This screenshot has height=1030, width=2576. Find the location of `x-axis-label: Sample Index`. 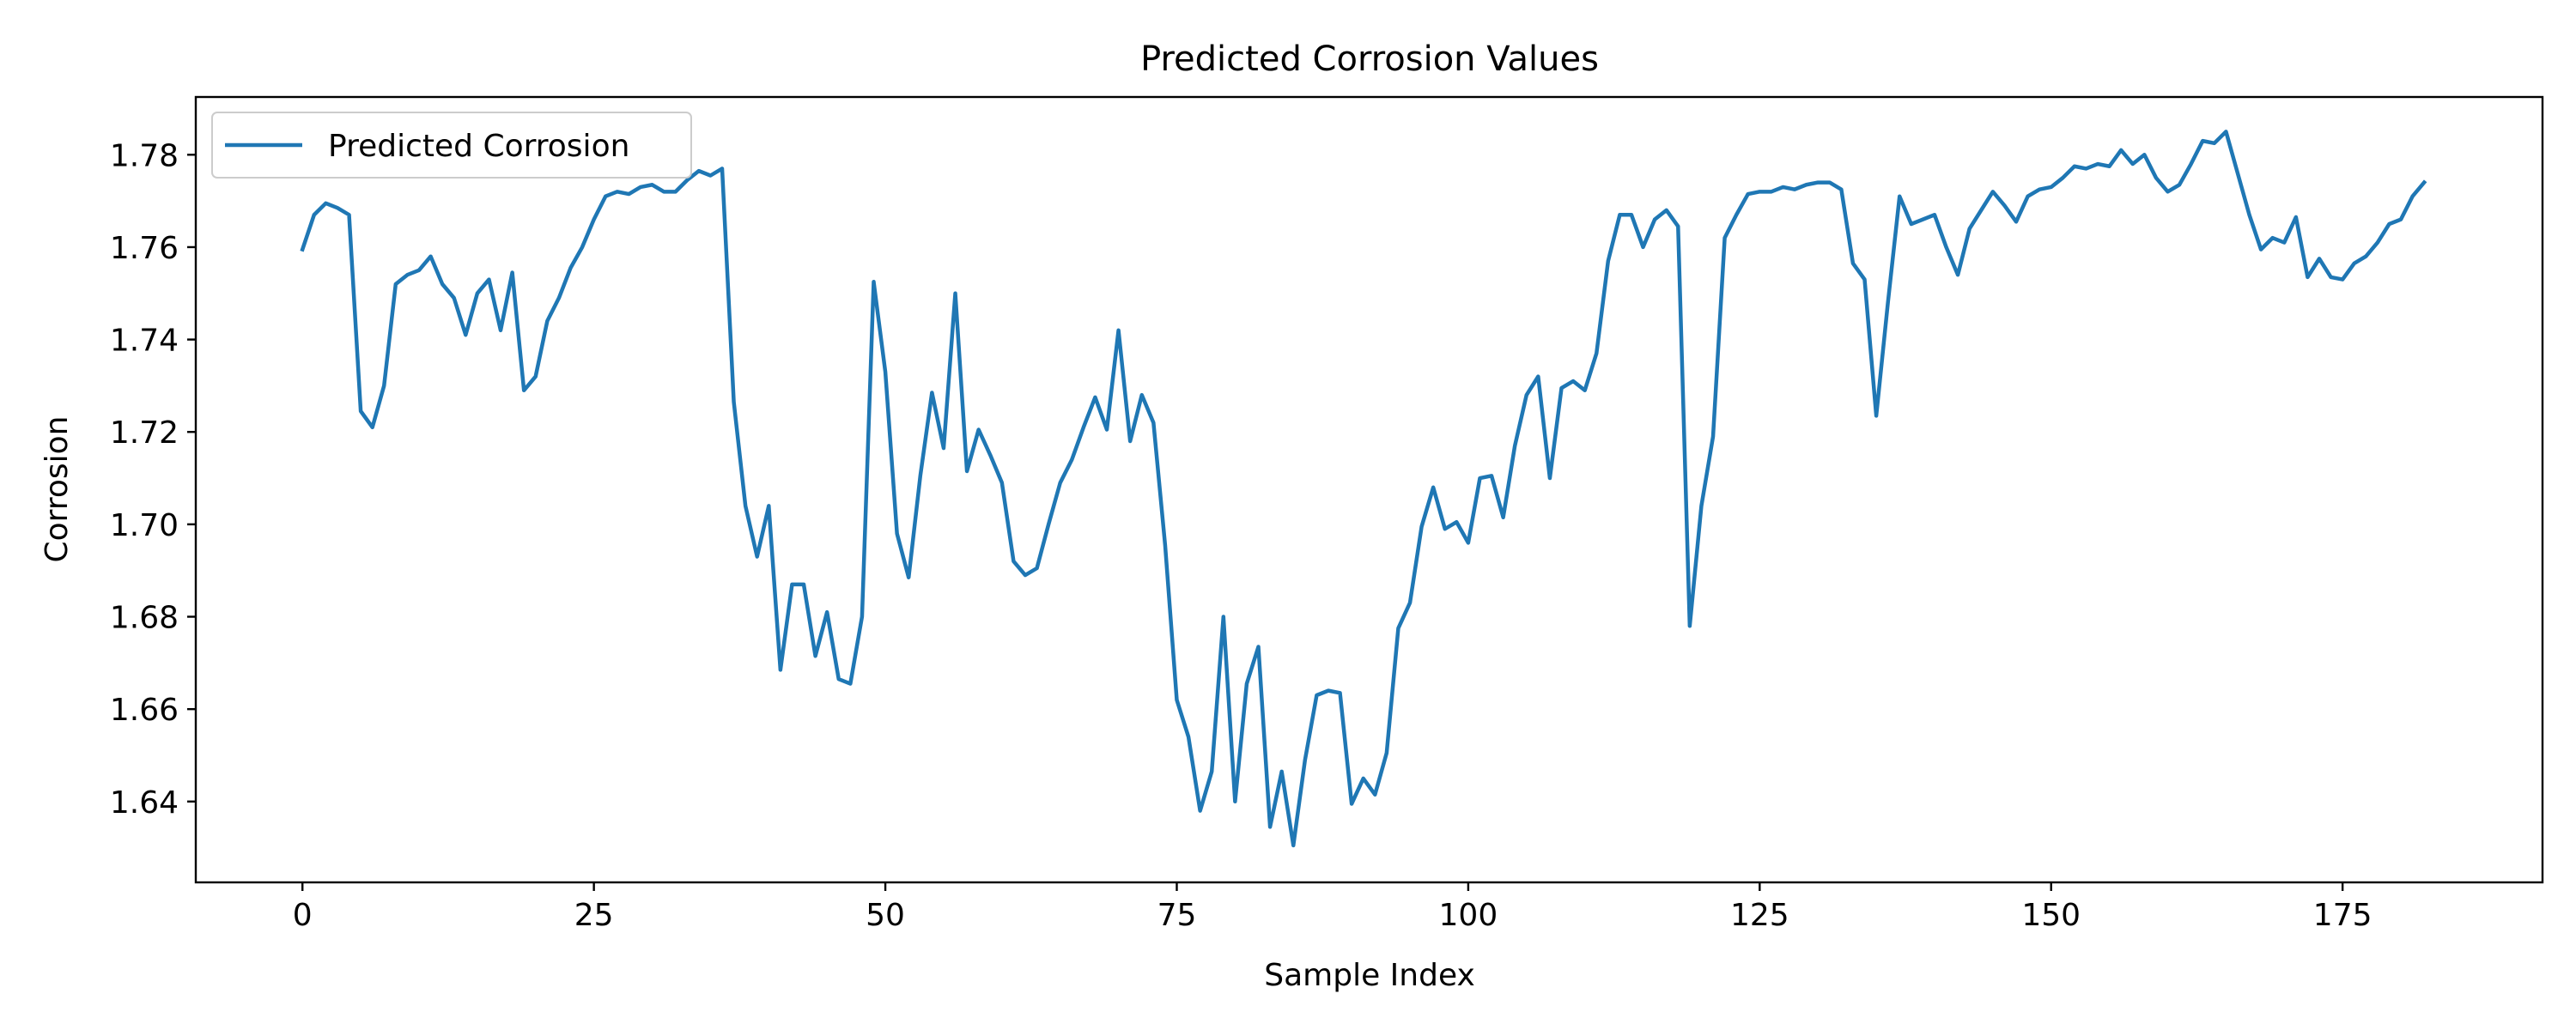

x-axis-label: Sample Index is located at coordinates (1369, 975).